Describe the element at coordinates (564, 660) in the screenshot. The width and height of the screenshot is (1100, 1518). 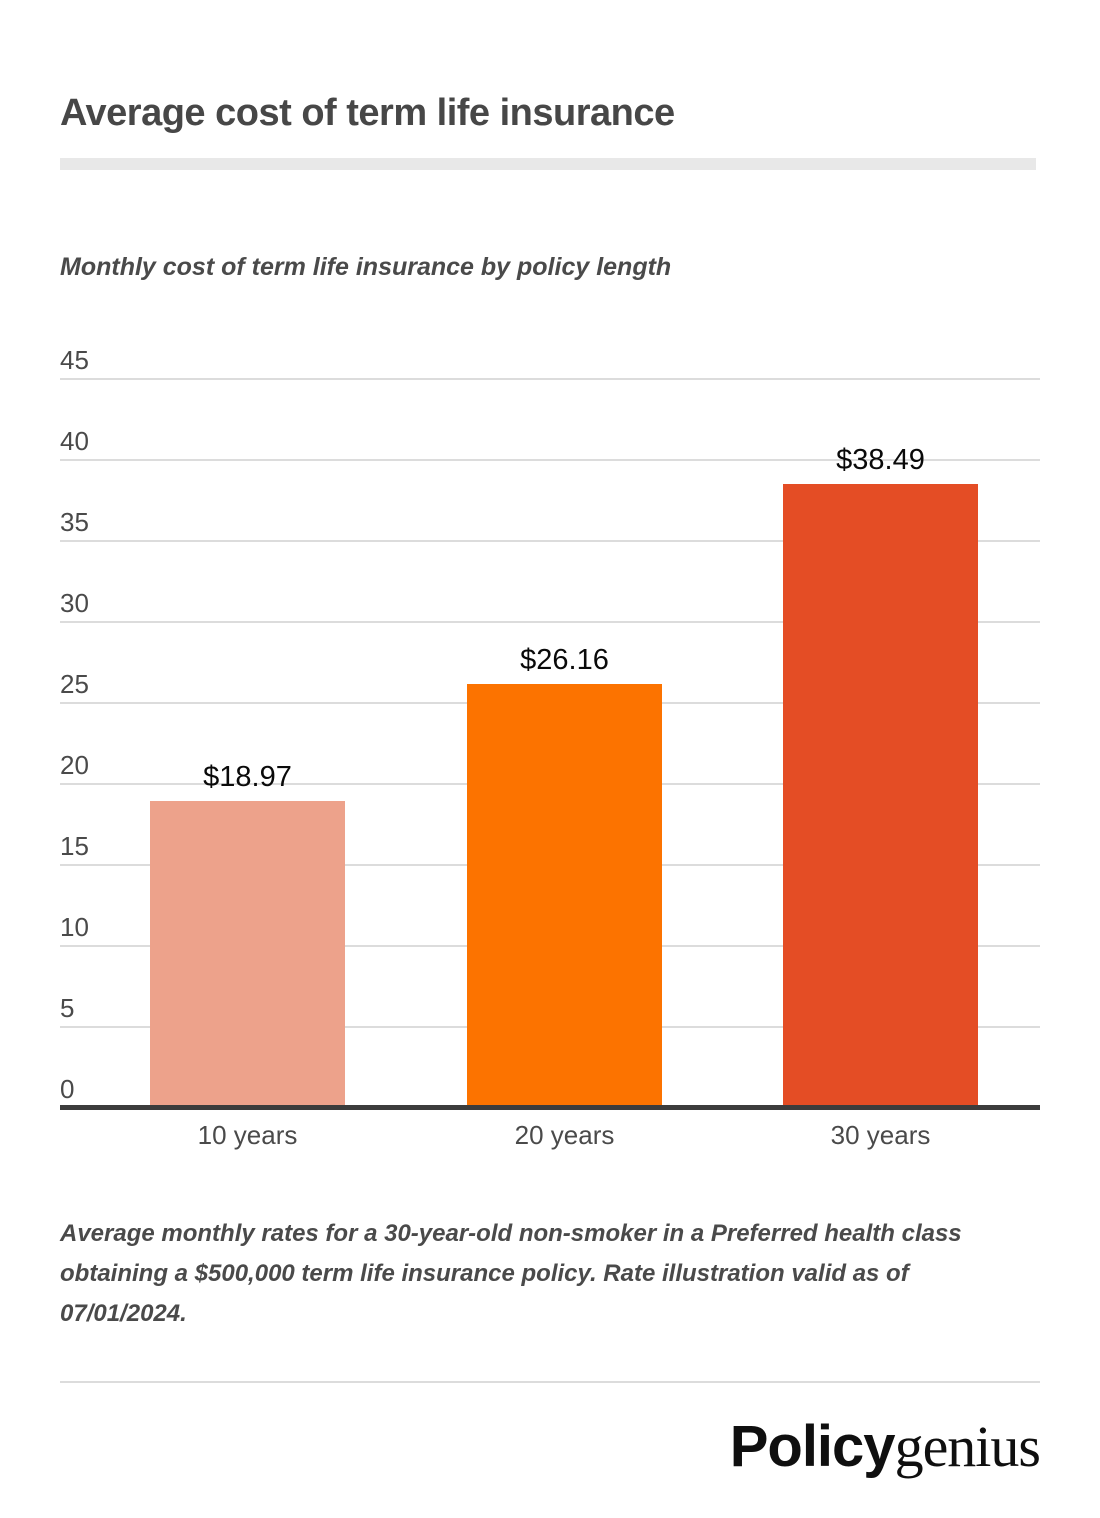
I see `bar-value-label: $26.16` at that location.